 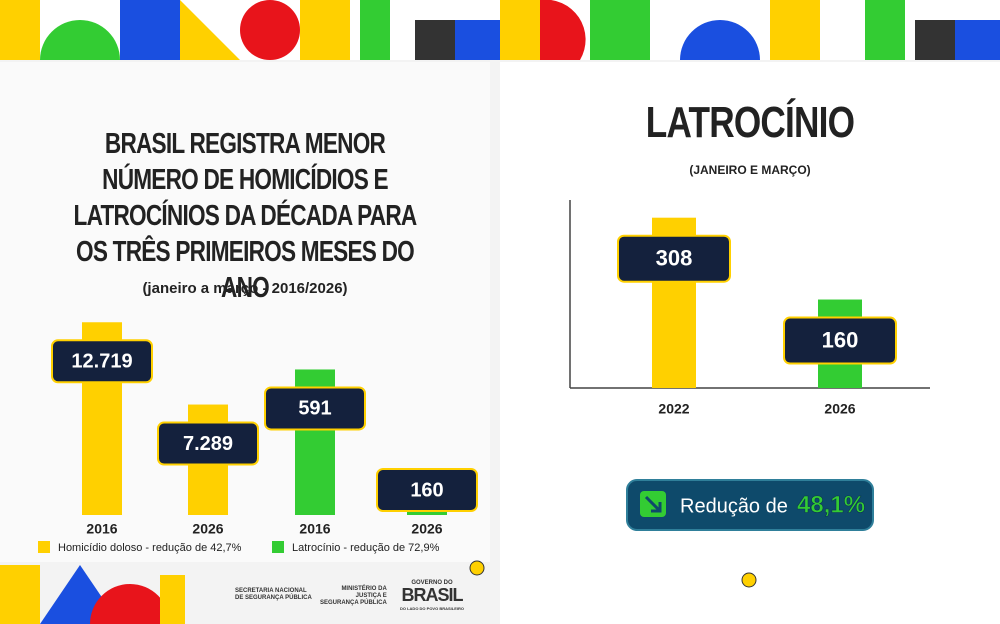 I want to click on badge-text: Redução de, so click(x=734, y=506).